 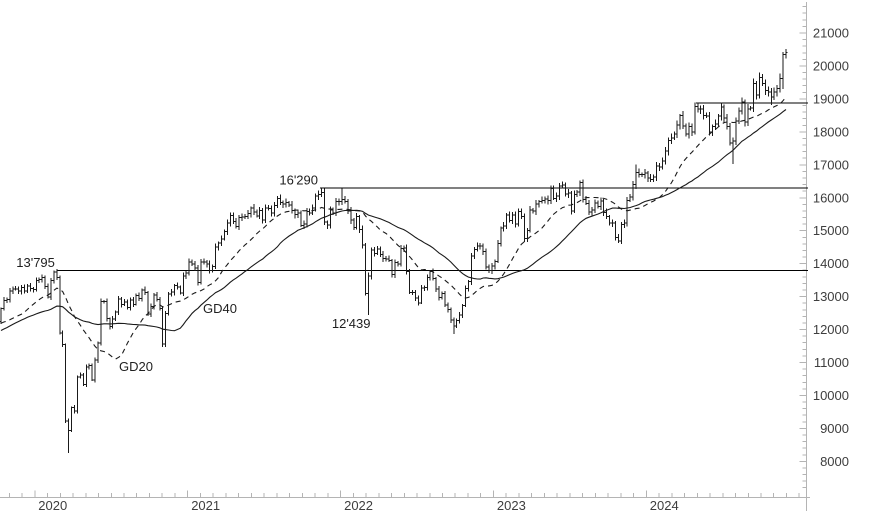 What do you see at coordinates (831, 263) in the screenshot?
I see `y-tick-label: 14000` at bounding box center [831, 263].